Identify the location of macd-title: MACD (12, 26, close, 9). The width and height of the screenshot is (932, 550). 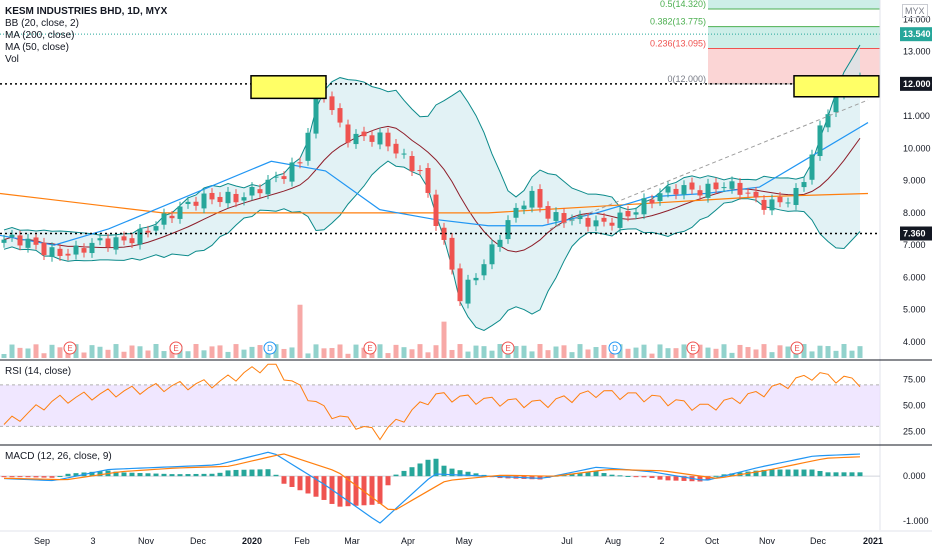
(58, 456).